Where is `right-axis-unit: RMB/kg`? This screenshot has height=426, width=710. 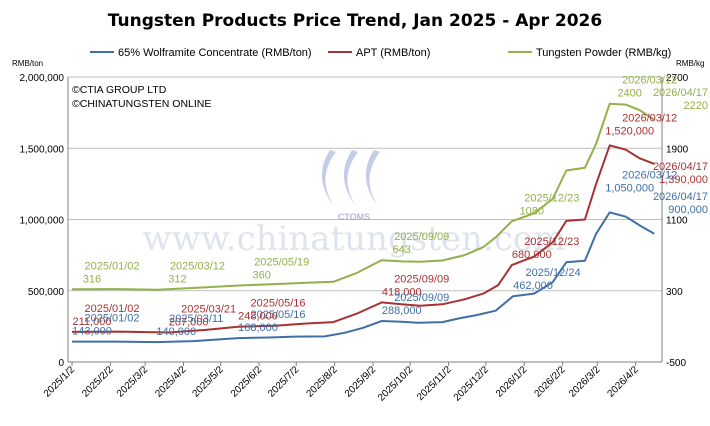
right-axis-unit: RMB/kg is located at coordinates (690, 63).